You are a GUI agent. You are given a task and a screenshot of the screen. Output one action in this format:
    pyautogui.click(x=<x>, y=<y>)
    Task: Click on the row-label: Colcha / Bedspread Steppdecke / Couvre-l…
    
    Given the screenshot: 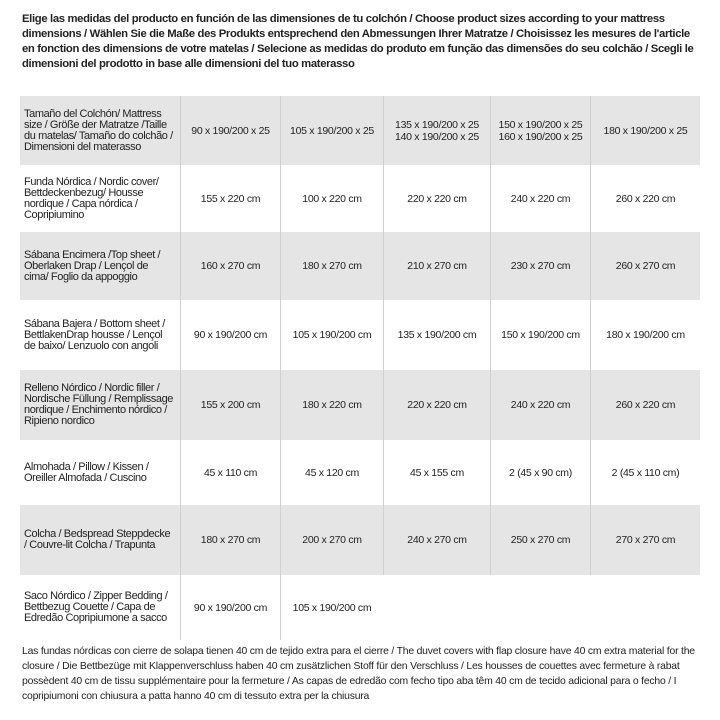 What is the action you would take?
    pyautogui.click(x=97, y=539)
    